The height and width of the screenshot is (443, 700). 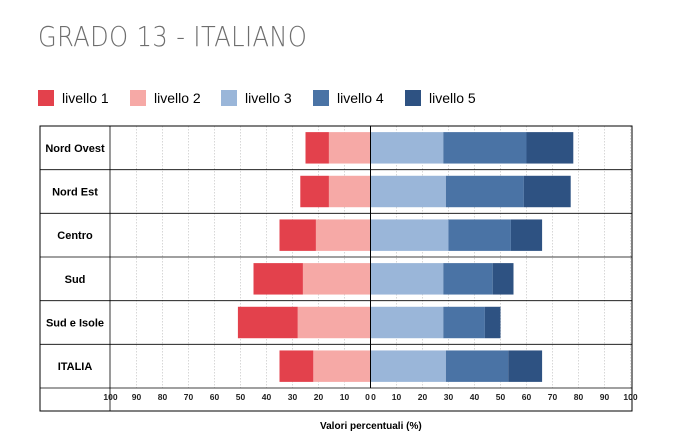 I want to click on category-label: Nord Ovest, so click(x=75, y=149).